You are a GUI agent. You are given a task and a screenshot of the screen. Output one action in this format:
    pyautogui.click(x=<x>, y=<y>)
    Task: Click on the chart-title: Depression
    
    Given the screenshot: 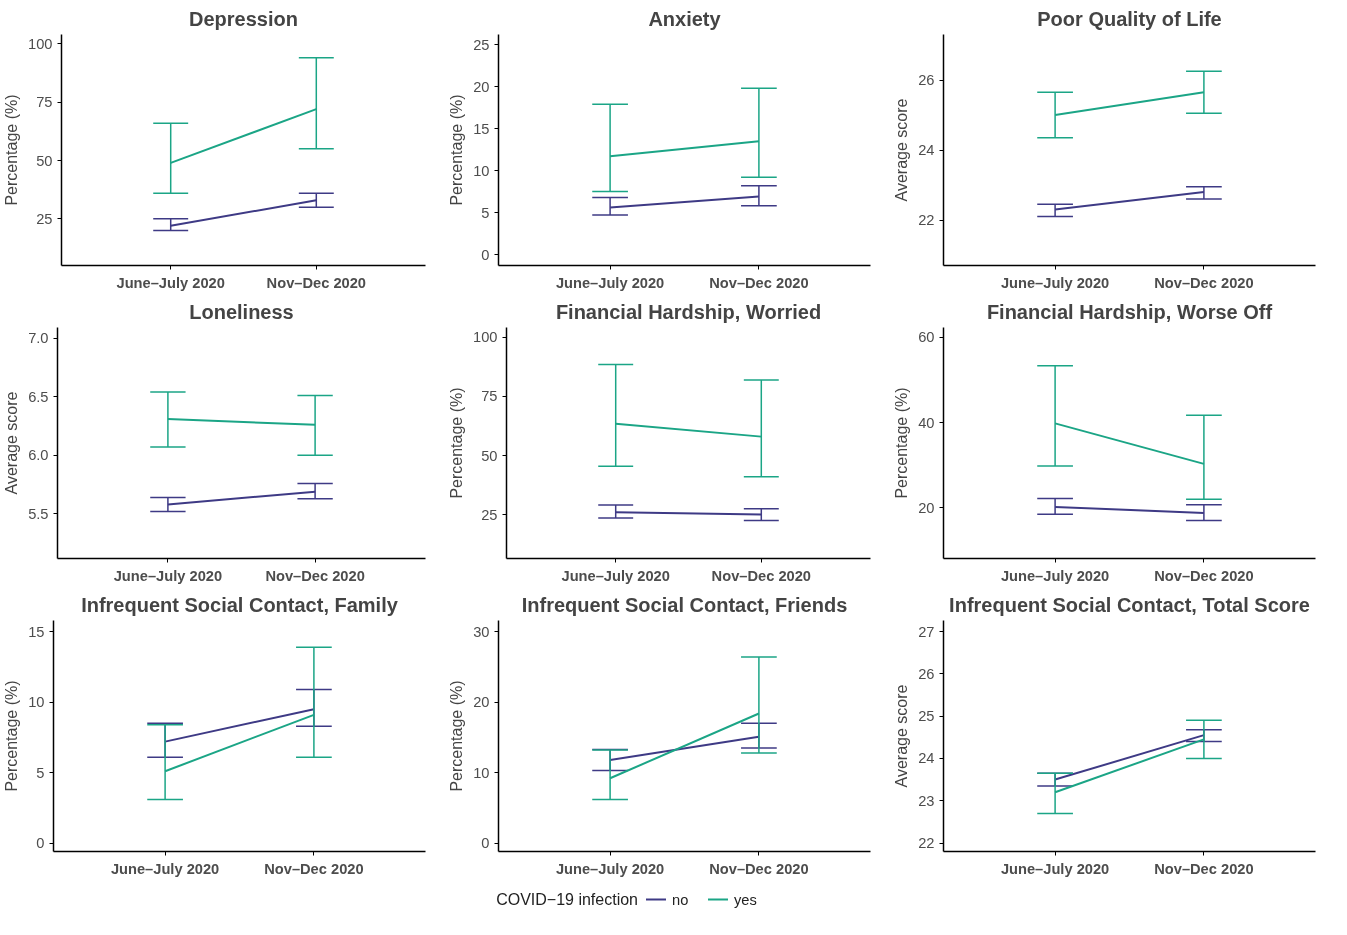 What is the action you would take?
    pyautogui.click(x=243, y=18)
    